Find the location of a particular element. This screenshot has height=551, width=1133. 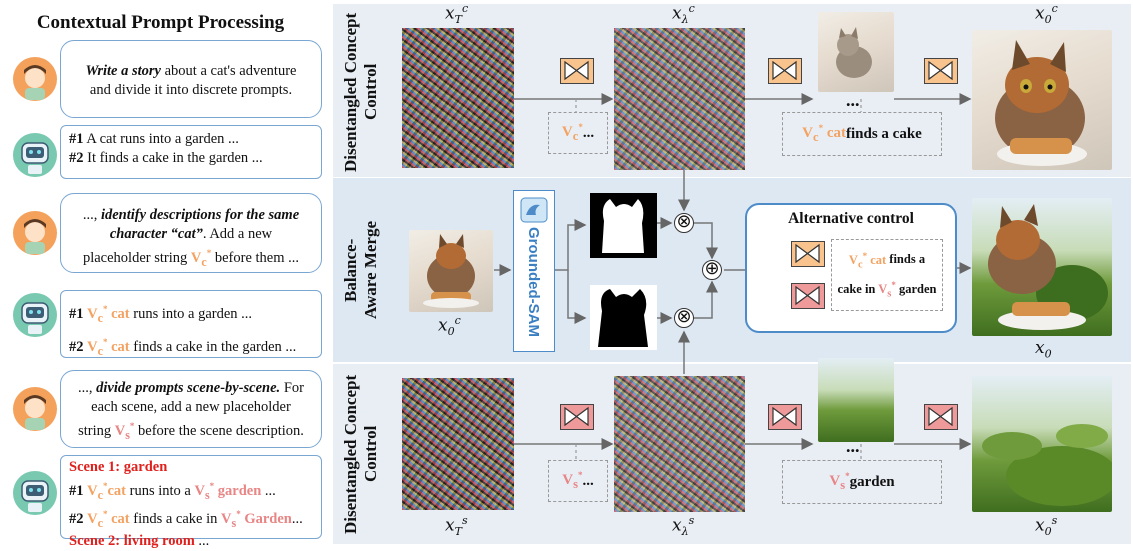

x0-c-label: x0c is located at coordinates (1046, 14).